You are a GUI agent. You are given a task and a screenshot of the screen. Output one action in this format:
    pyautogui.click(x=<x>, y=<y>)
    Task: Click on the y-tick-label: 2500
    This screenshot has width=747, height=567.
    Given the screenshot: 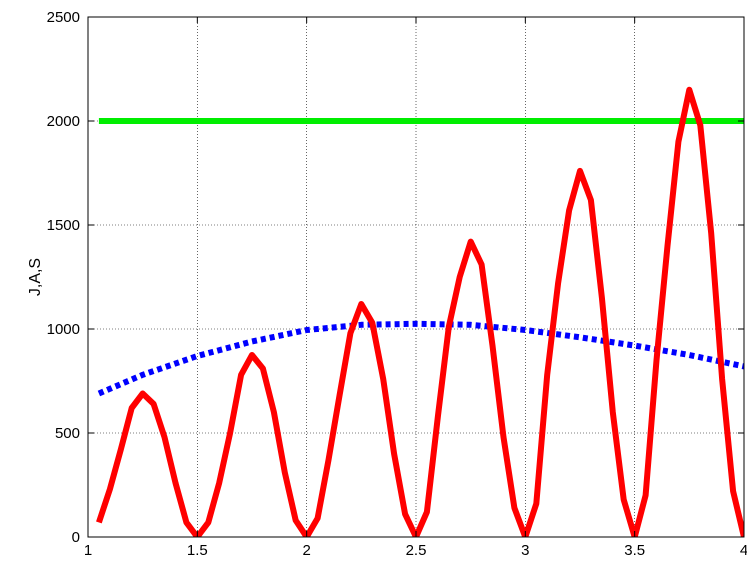 What is the action you would take?
    pyautogui.click(x=63, y=17)
    